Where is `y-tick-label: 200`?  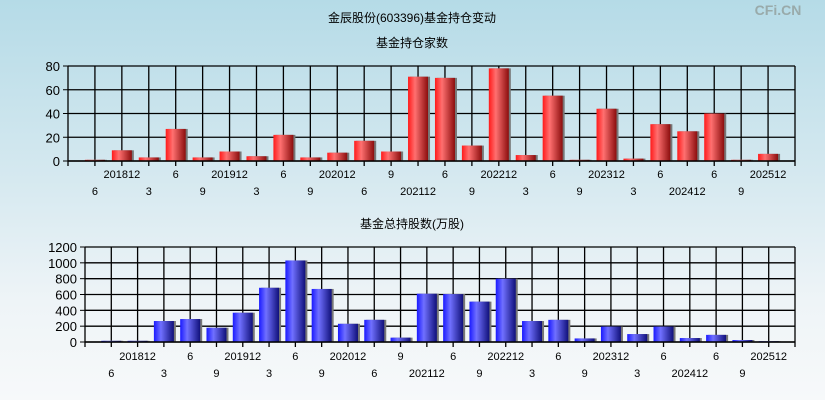 y-tick-label: 200 is located at coordinates (66, 326).